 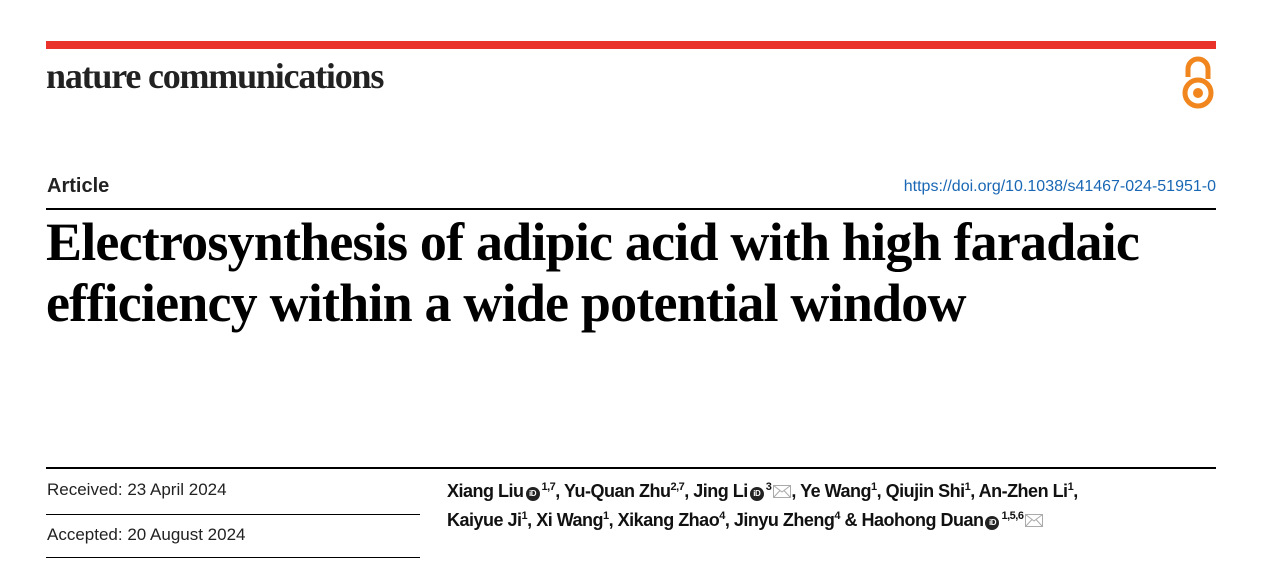 I want to click on affiliation-numbers: 3, so click(x=768, y=487).